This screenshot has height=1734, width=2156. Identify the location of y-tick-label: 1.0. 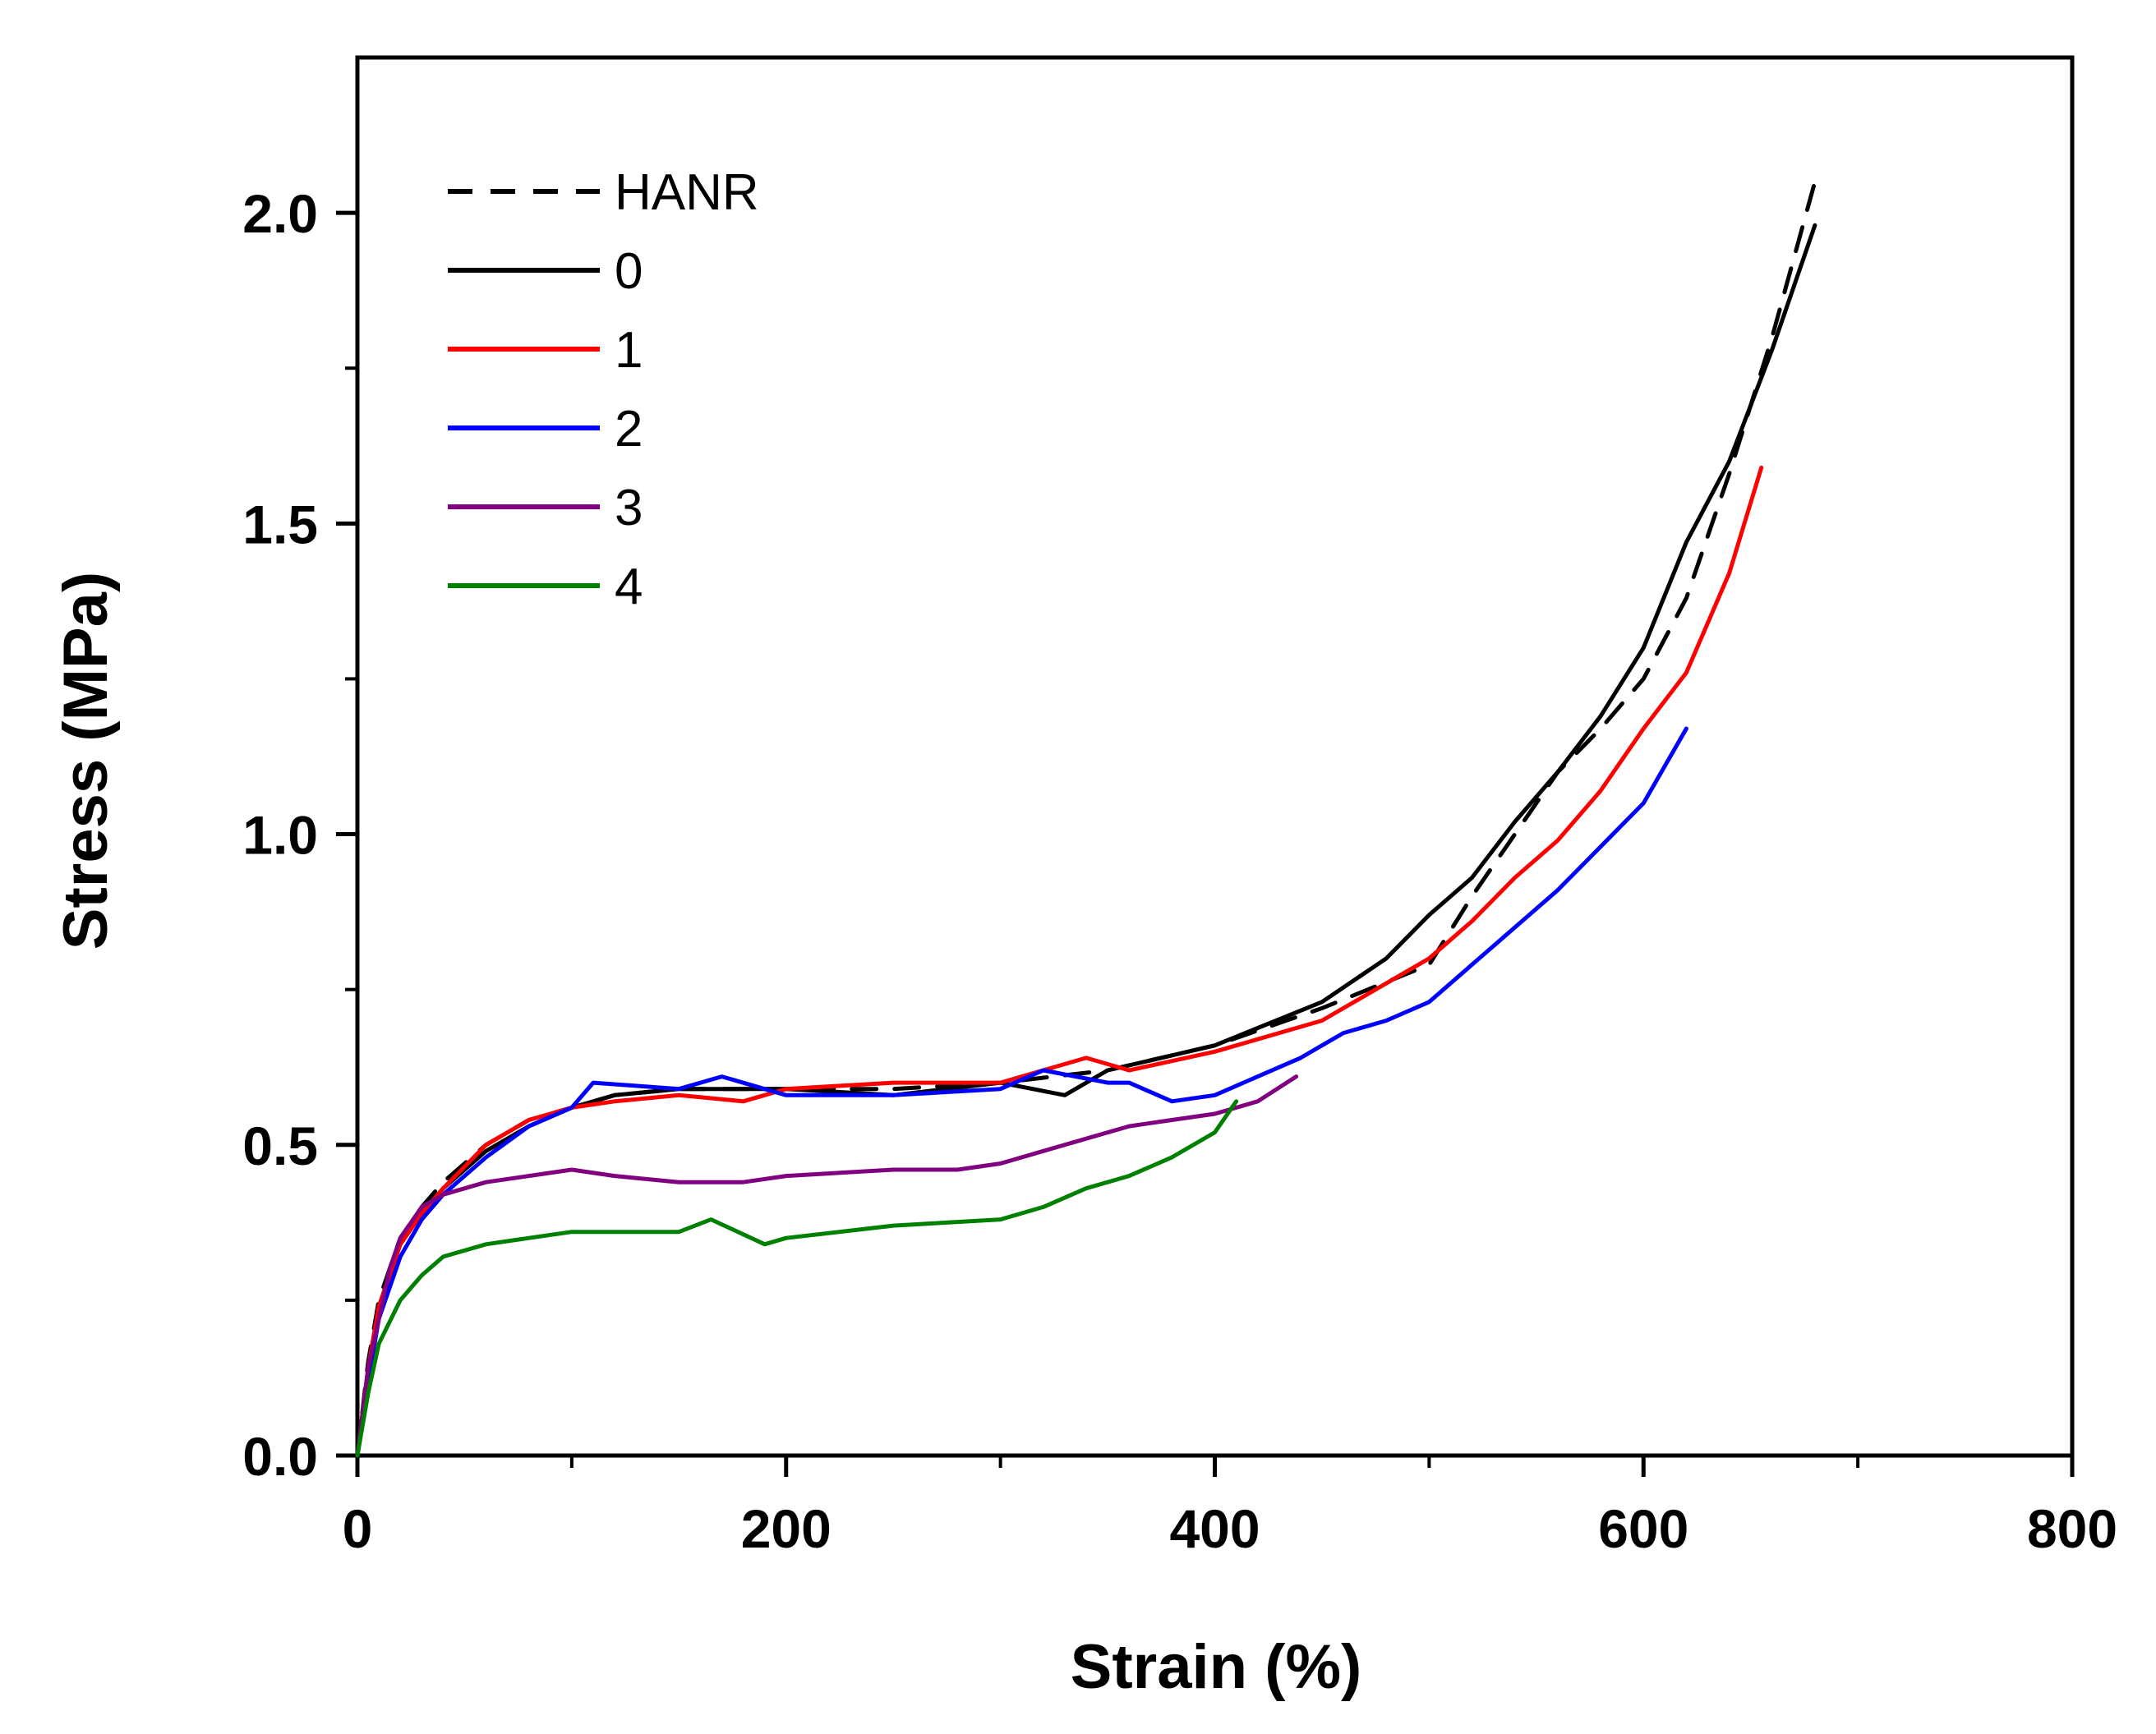
(280, 835).